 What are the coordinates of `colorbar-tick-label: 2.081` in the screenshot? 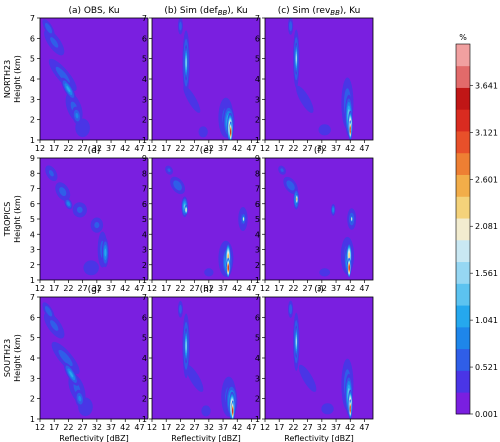 It's located at (486, 226).